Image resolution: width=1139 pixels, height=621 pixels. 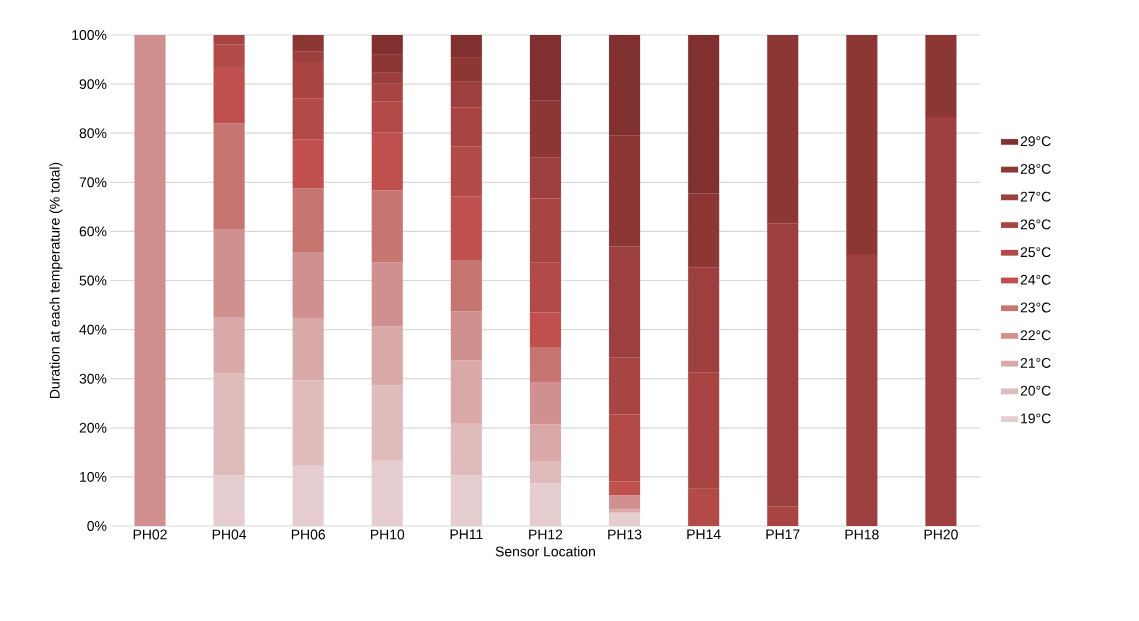 What do you see at coordinates (1035, 363) in the screenshot?
I see `legend-label: 21°C` at bounding box center [1035, 363].